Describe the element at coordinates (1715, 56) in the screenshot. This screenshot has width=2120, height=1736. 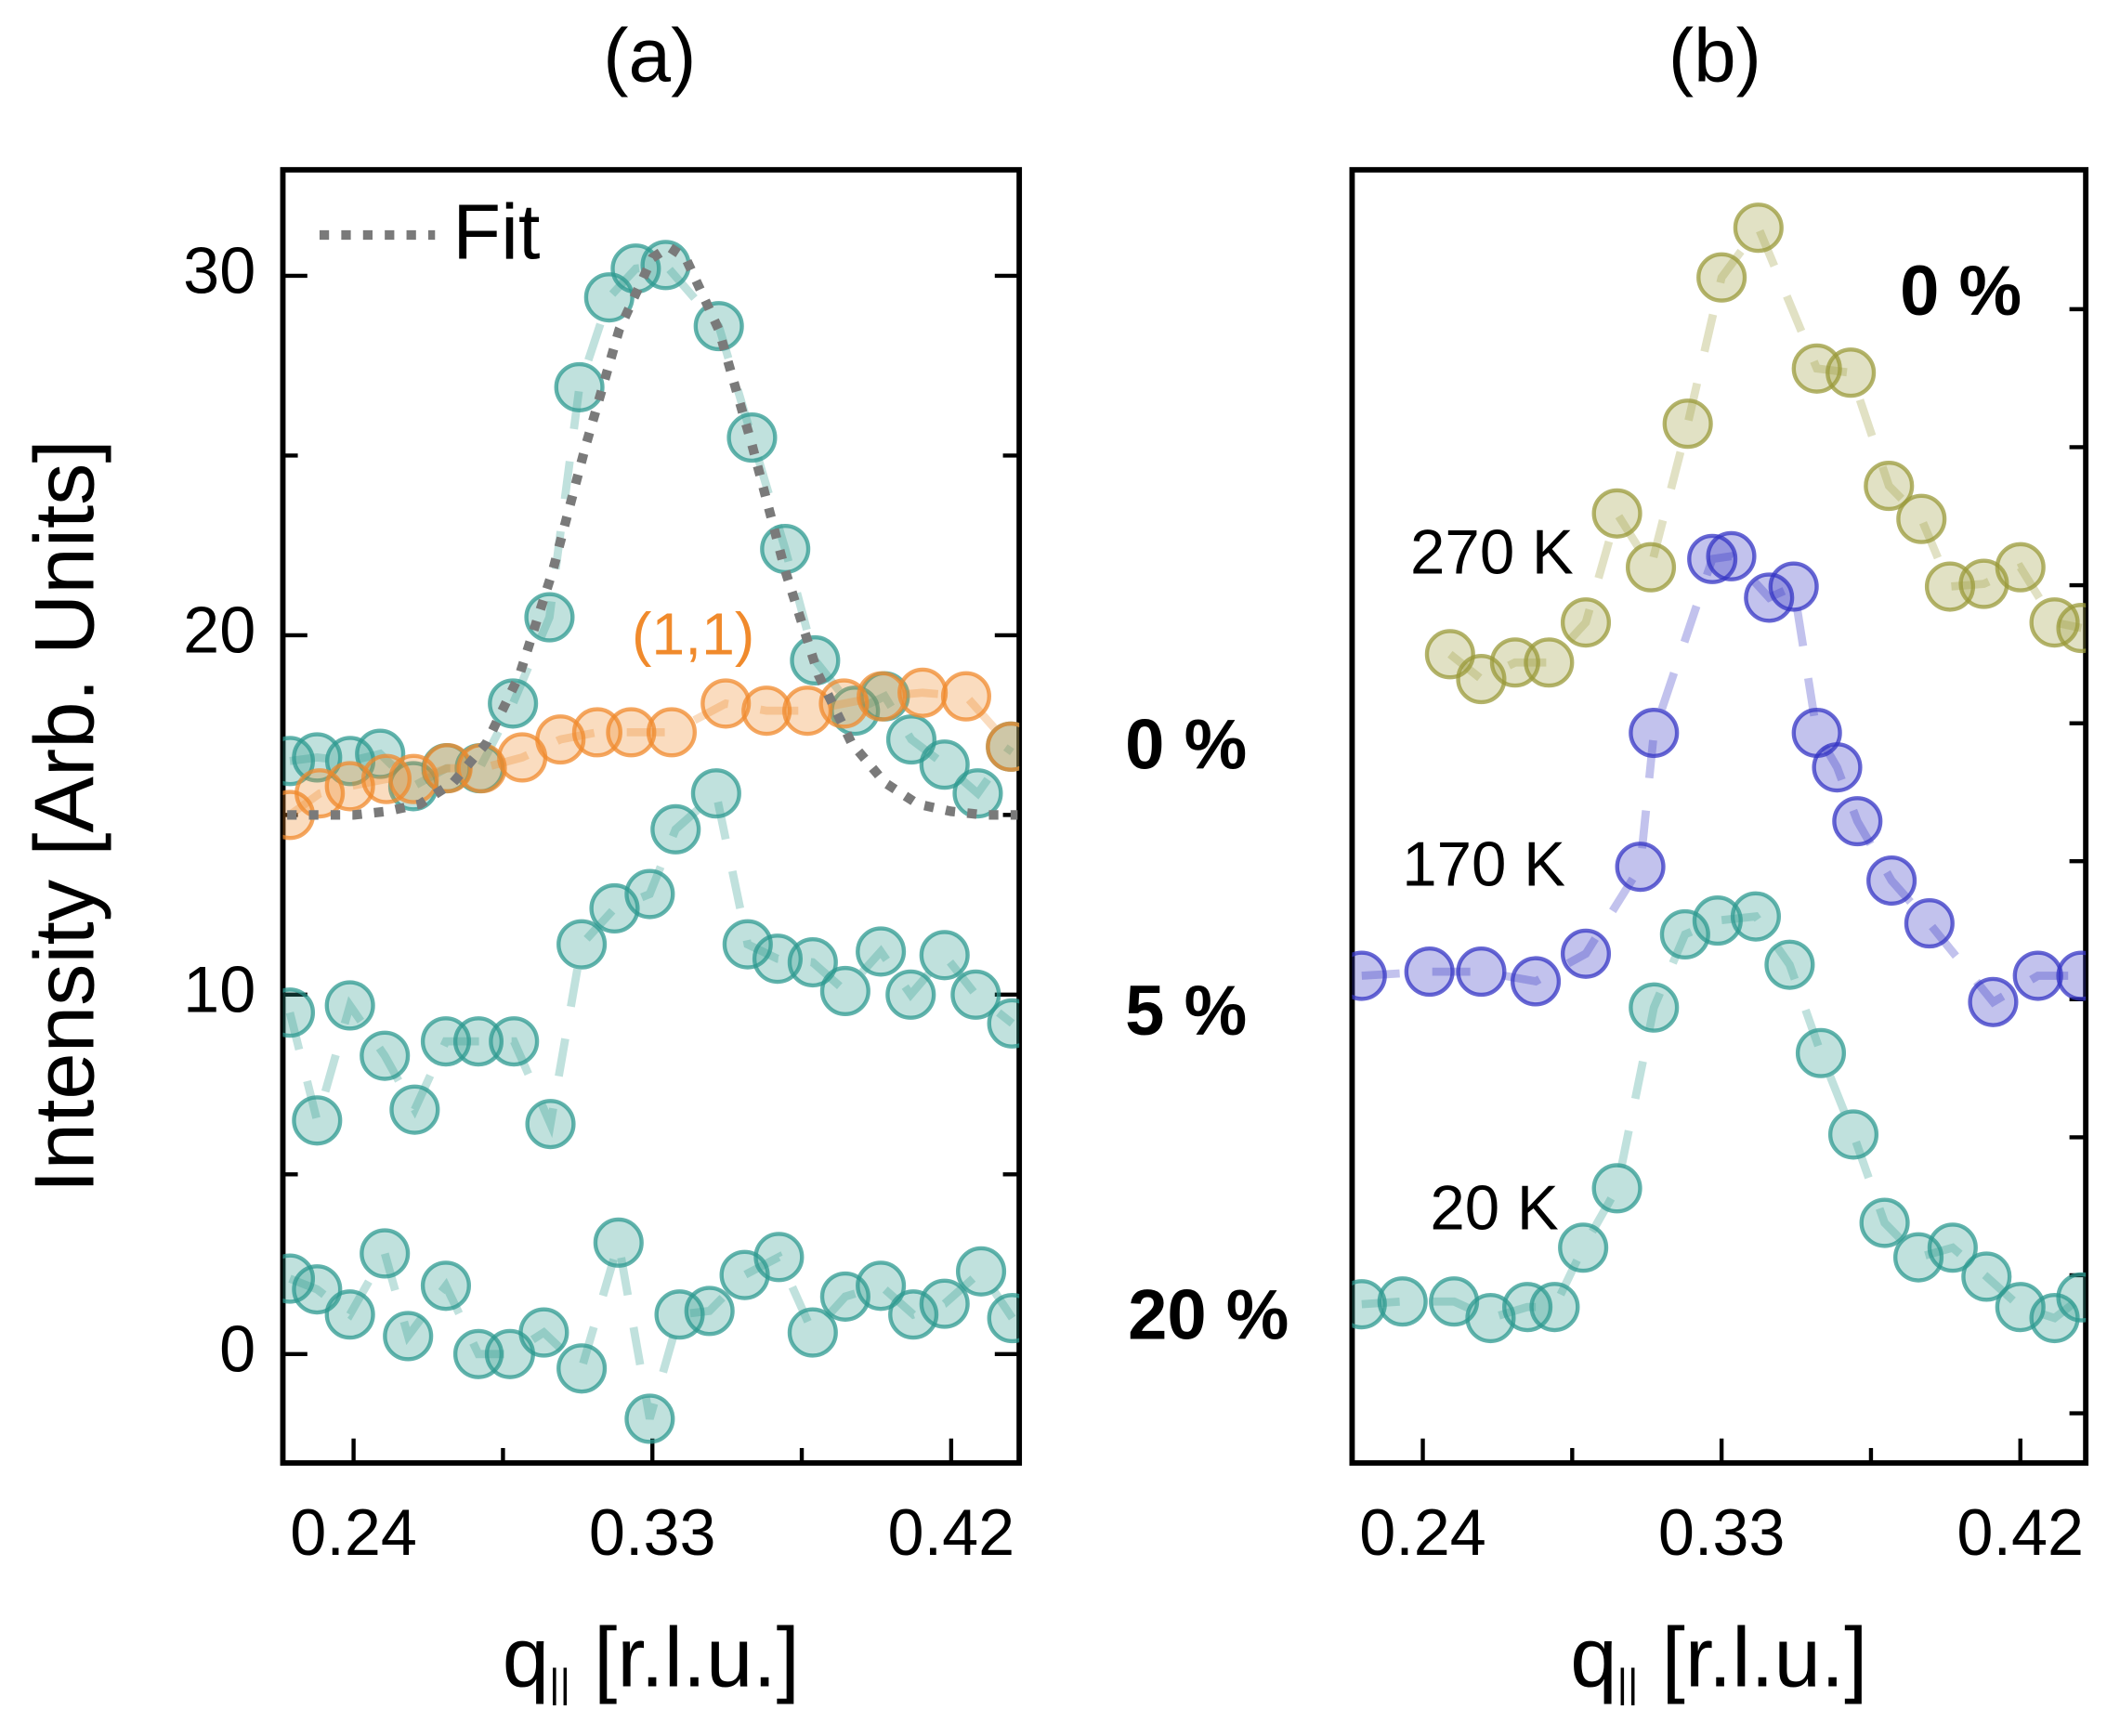
I see `panel-title: (b)` at that location.